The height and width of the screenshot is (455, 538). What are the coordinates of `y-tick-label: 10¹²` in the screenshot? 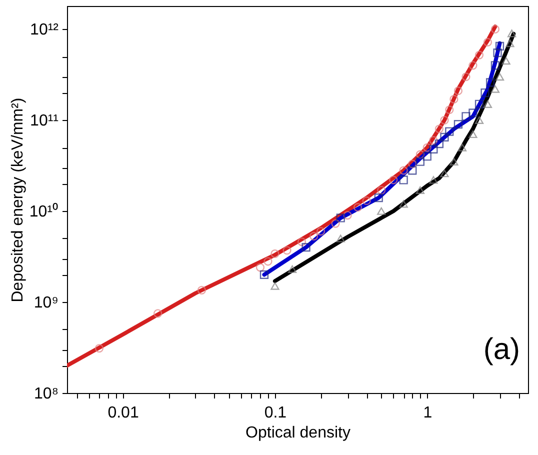 It's located at (45, 30).